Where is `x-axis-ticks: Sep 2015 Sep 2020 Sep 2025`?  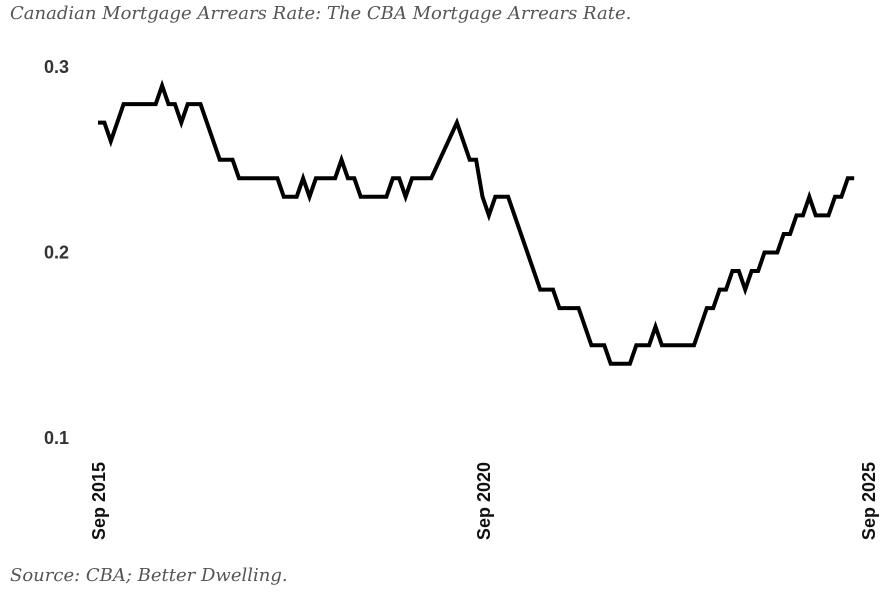 x-axis-ticks: Sep 2015 Sep 2020 Sep 2025 is located at coordinates (484, 501).